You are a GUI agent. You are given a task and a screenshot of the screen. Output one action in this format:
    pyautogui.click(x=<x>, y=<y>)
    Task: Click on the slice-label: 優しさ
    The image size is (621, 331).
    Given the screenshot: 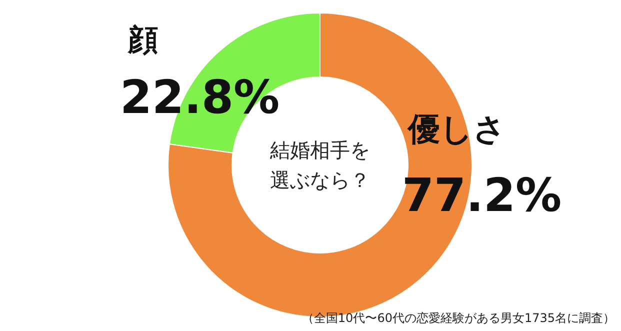 What is the action you would take?
    pyautogui.click(x=457, y=129)
    